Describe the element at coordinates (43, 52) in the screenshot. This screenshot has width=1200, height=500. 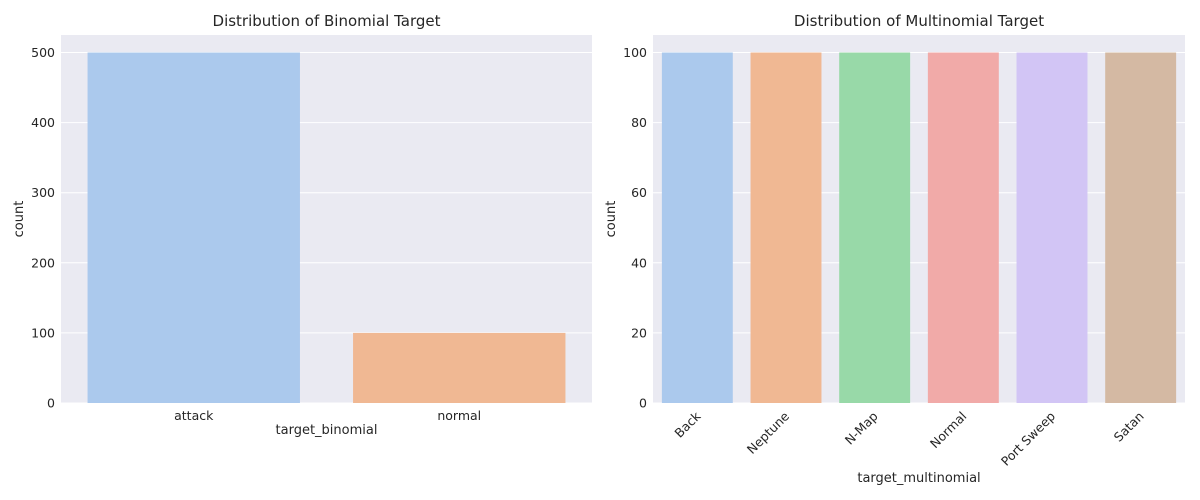
I see `y-tick-label: 500` at that location.